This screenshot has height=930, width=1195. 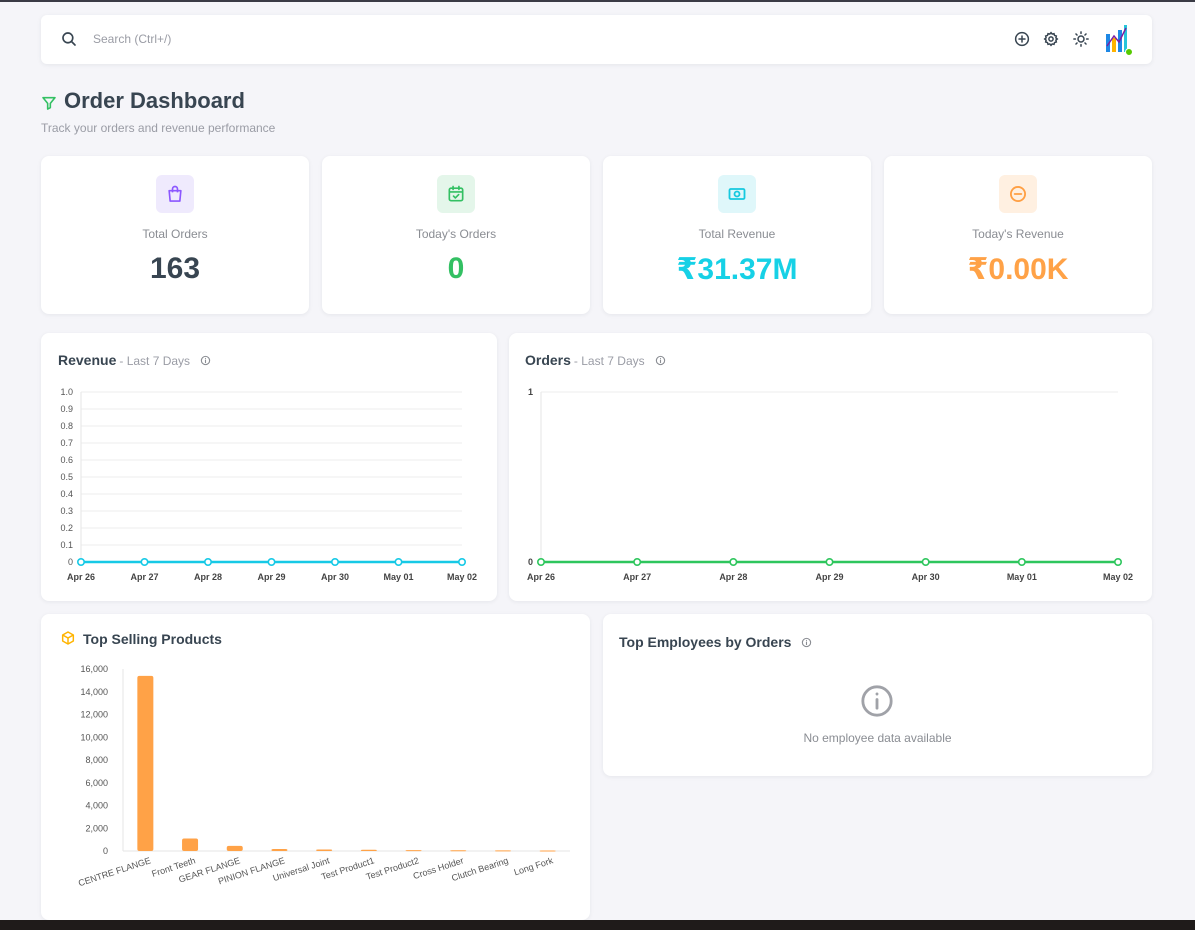 I want to click on y-tick-label: 0.9, so click(x=66, y=409).